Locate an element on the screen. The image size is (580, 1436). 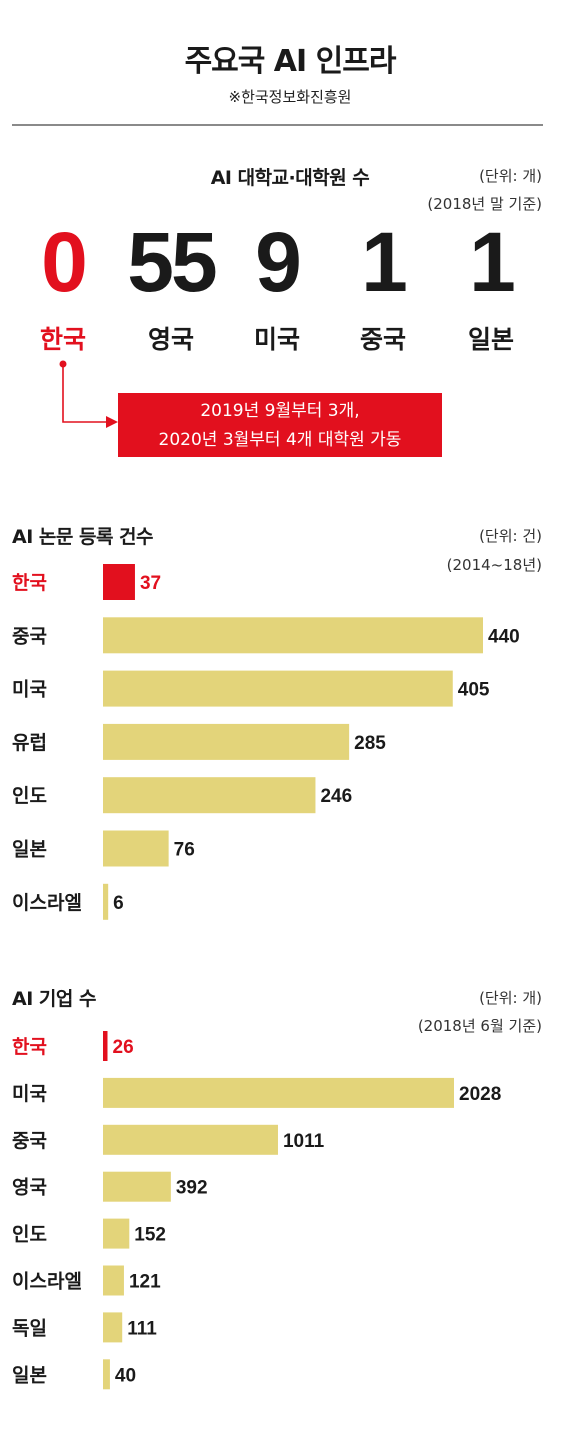
count-country: 일본 is located at coordinates (490, 339).